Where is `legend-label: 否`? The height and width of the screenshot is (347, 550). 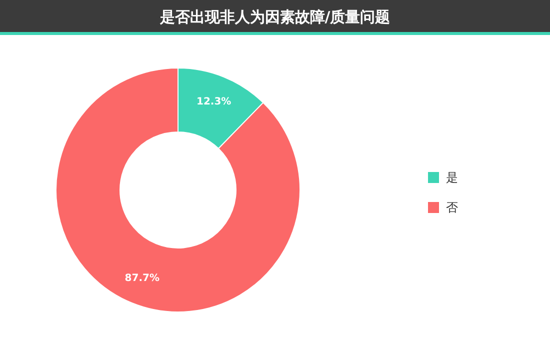
legend-label: 否 is located at coordinates (452, 207).